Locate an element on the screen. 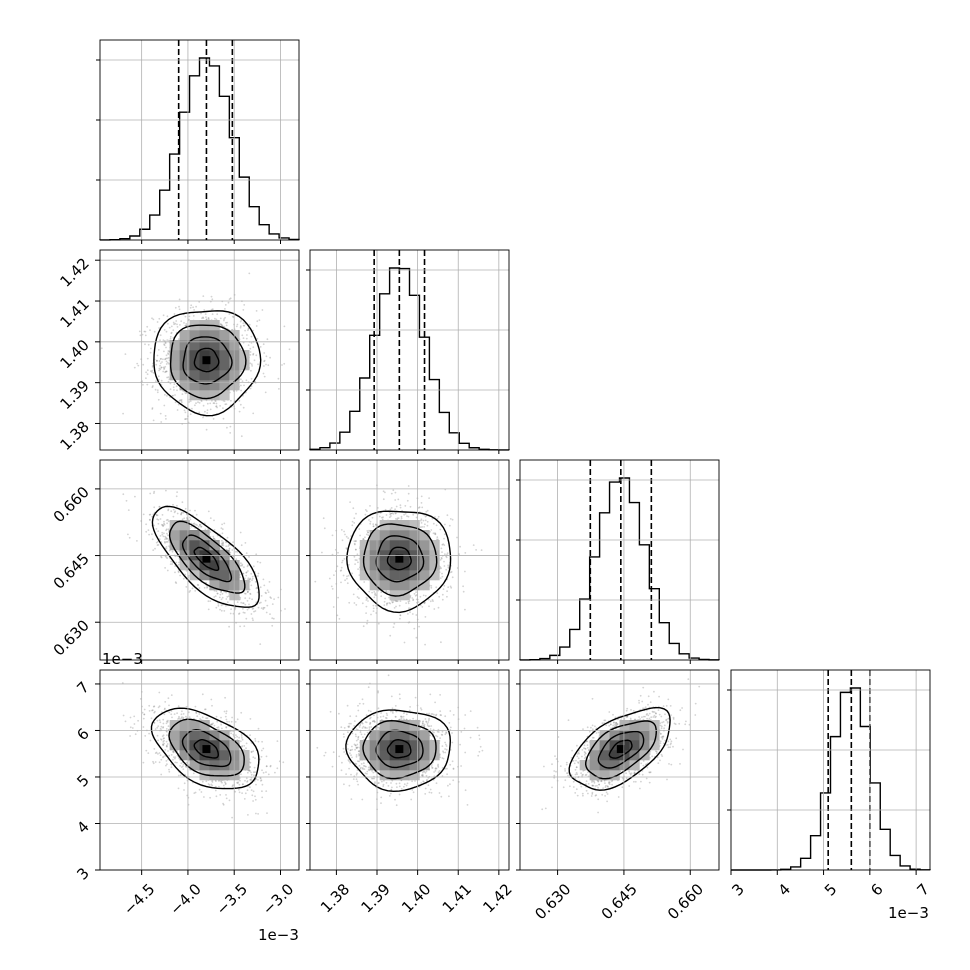  x-tick-label-1-2: 1.40 is located at coordinates (416, 898).